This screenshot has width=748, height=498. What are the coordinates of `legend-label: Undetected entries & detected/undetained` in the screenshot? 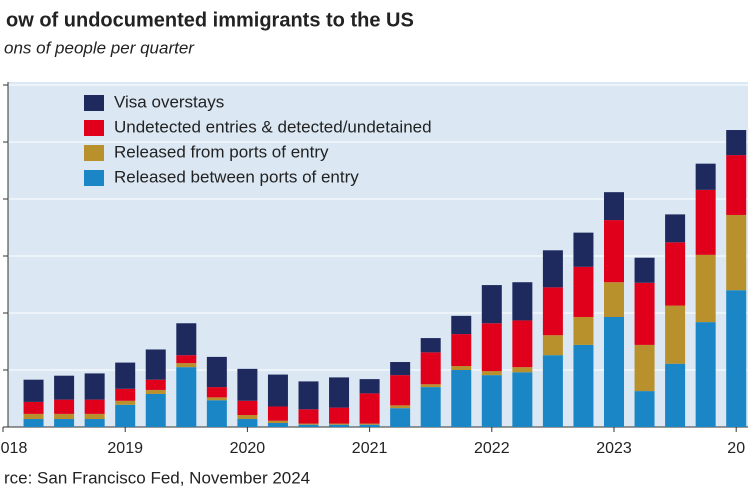 It's located at (273, 126).